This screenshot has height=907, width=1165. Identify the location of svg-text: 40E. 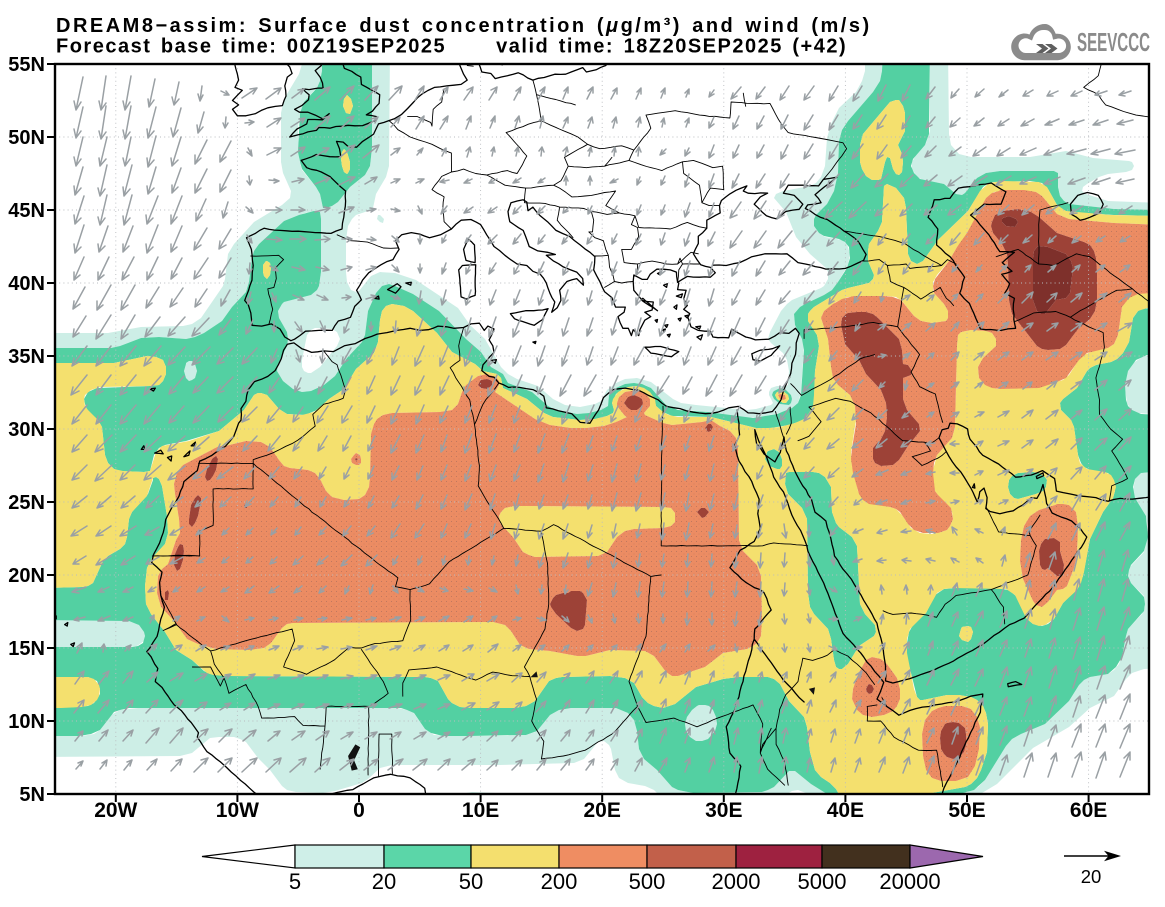
(845, 810).